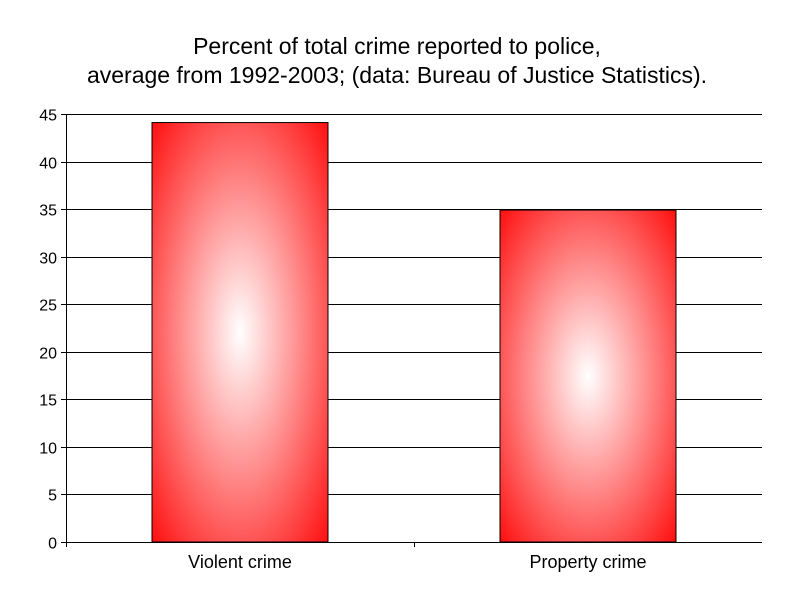 This screenshot has width=794, height=600. I want to click on y-tick-label-5: 5, so click(52, 496).